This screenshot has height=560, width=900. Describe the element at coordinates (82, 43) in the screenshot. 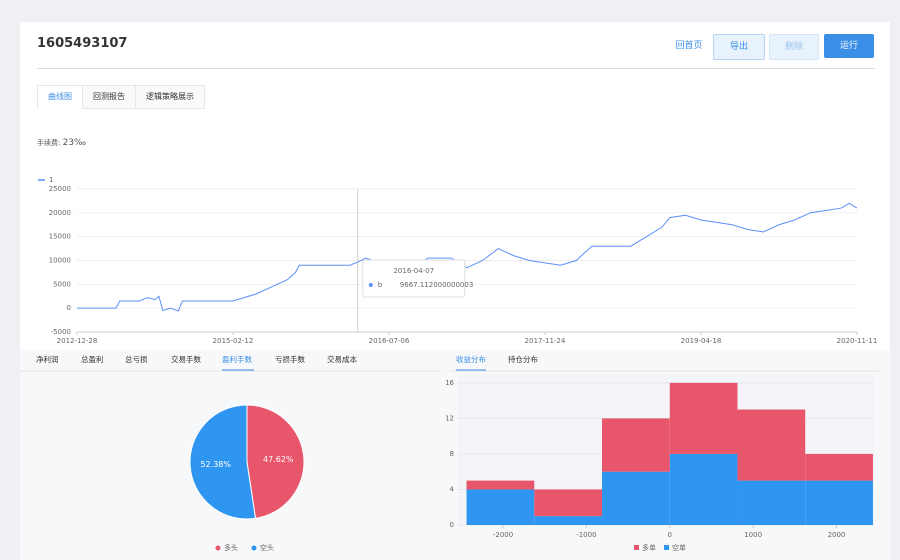

I see `strategy-id: 1605493107` at that location.